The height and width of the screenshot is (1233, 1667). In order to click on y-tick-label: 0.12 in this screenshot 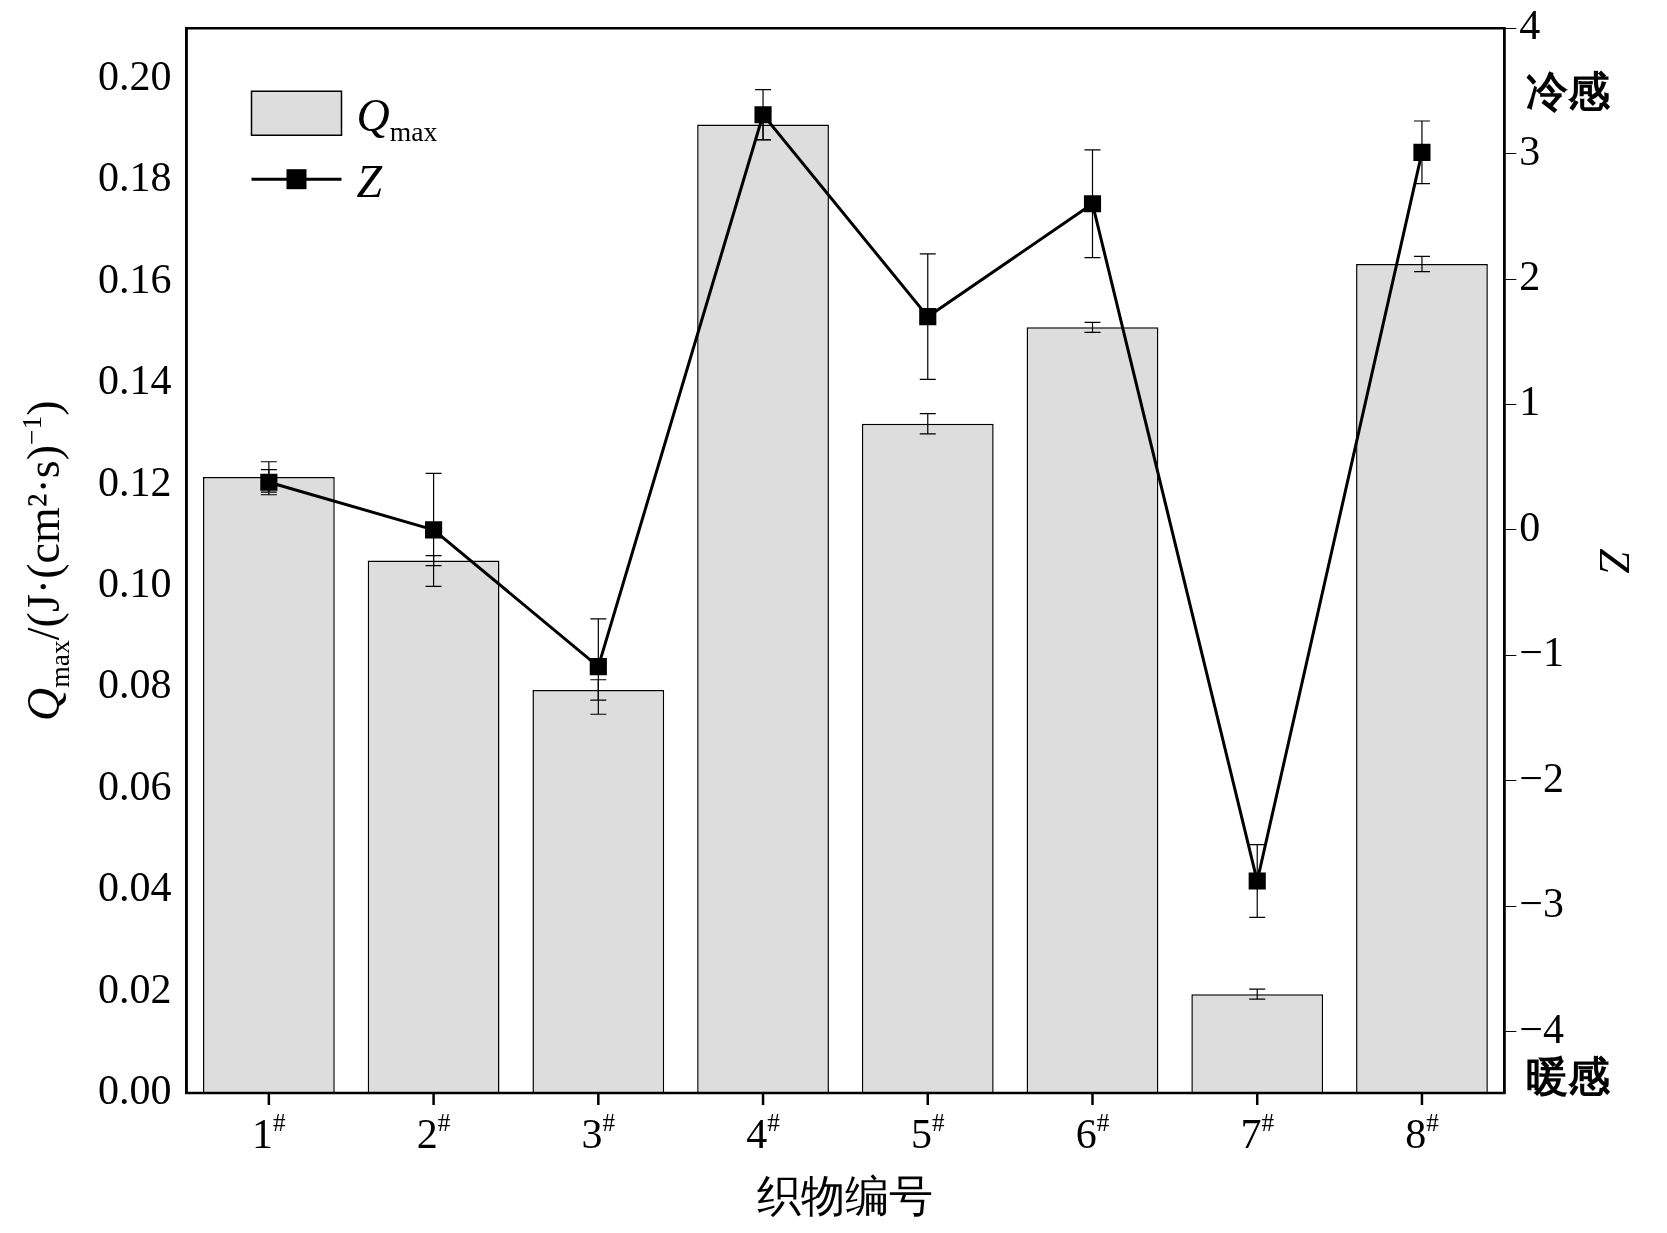, I will do `click(135, 481)`.